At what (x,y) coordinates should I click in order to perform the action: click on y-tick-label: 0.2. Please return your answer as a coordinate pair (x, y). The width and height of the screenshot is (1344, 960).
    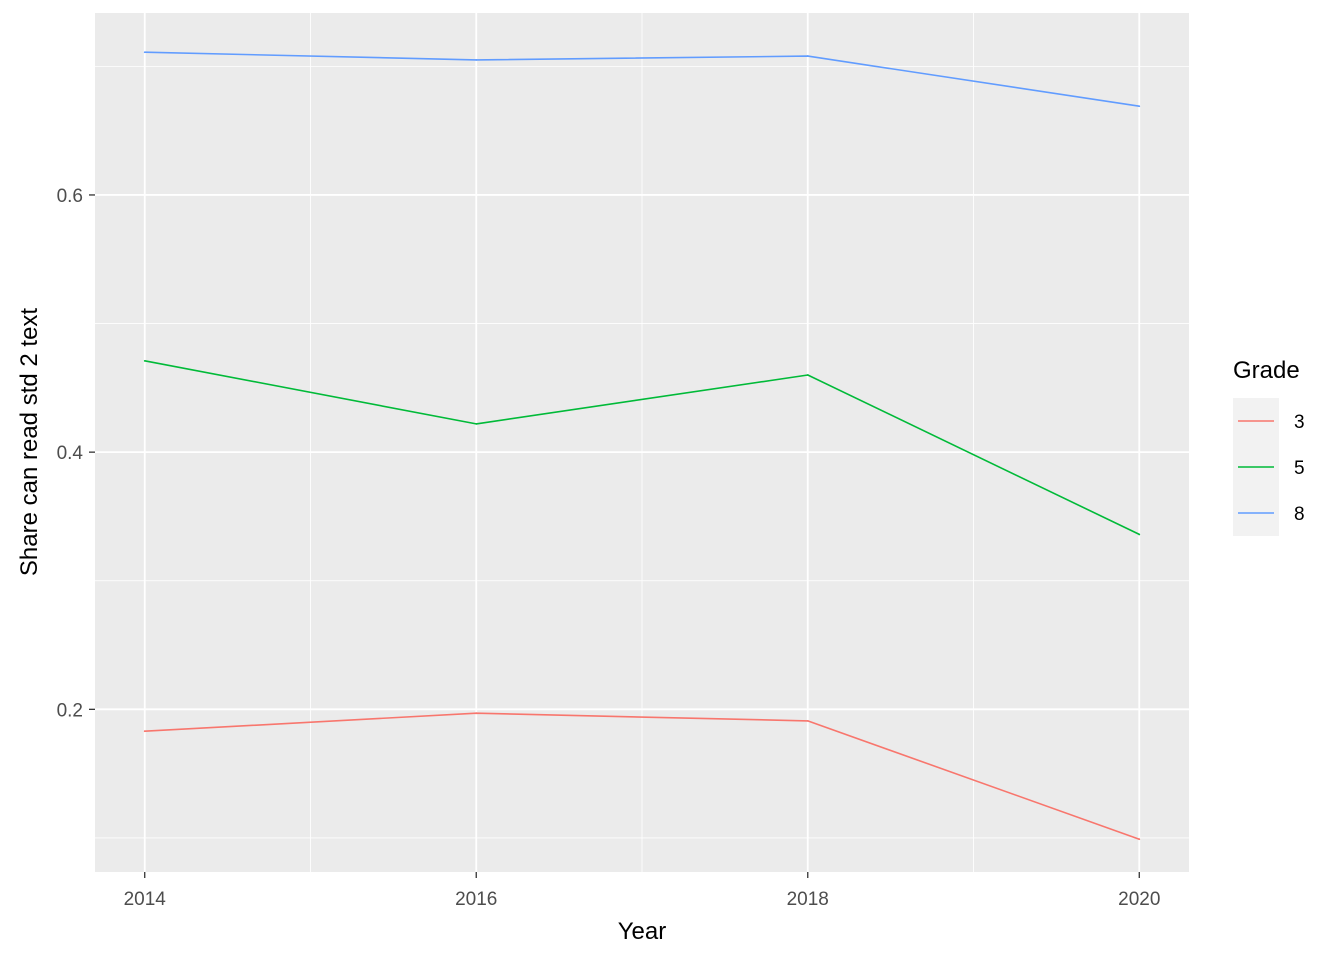
    Looking at the image, I should click on (70, 710).